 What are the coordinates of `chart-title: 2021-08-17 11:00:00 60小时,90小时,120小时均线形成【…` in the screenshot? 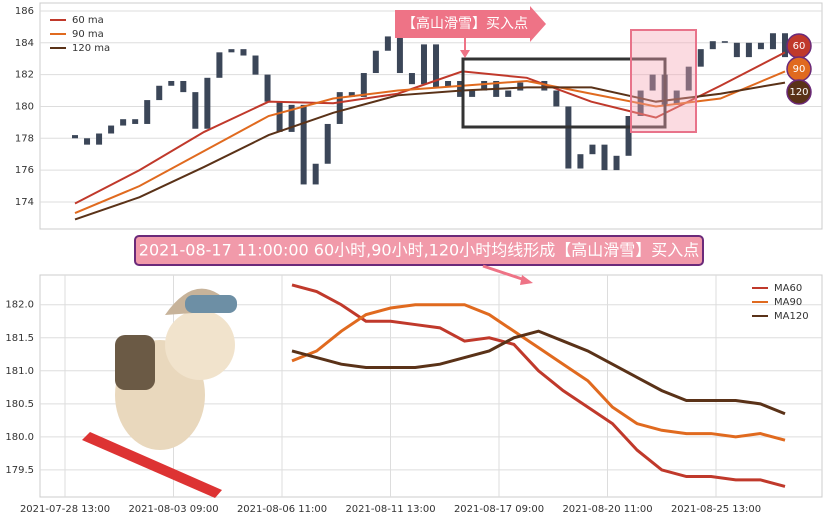 It's located at (419, 250).